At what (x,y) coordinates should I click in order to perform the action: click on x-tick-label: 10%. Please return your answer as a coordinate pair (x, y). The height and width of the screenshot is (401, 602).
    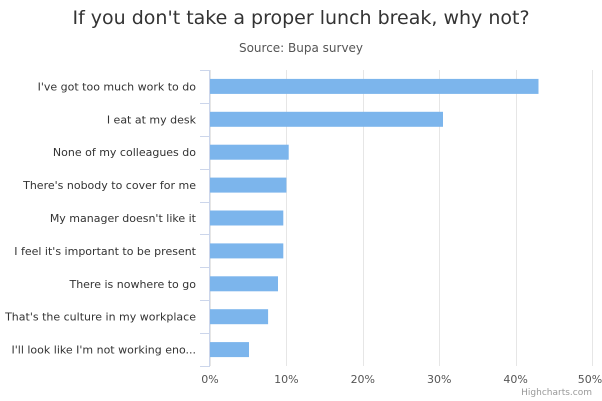
    Looking at the image, I should click on (286, 379).